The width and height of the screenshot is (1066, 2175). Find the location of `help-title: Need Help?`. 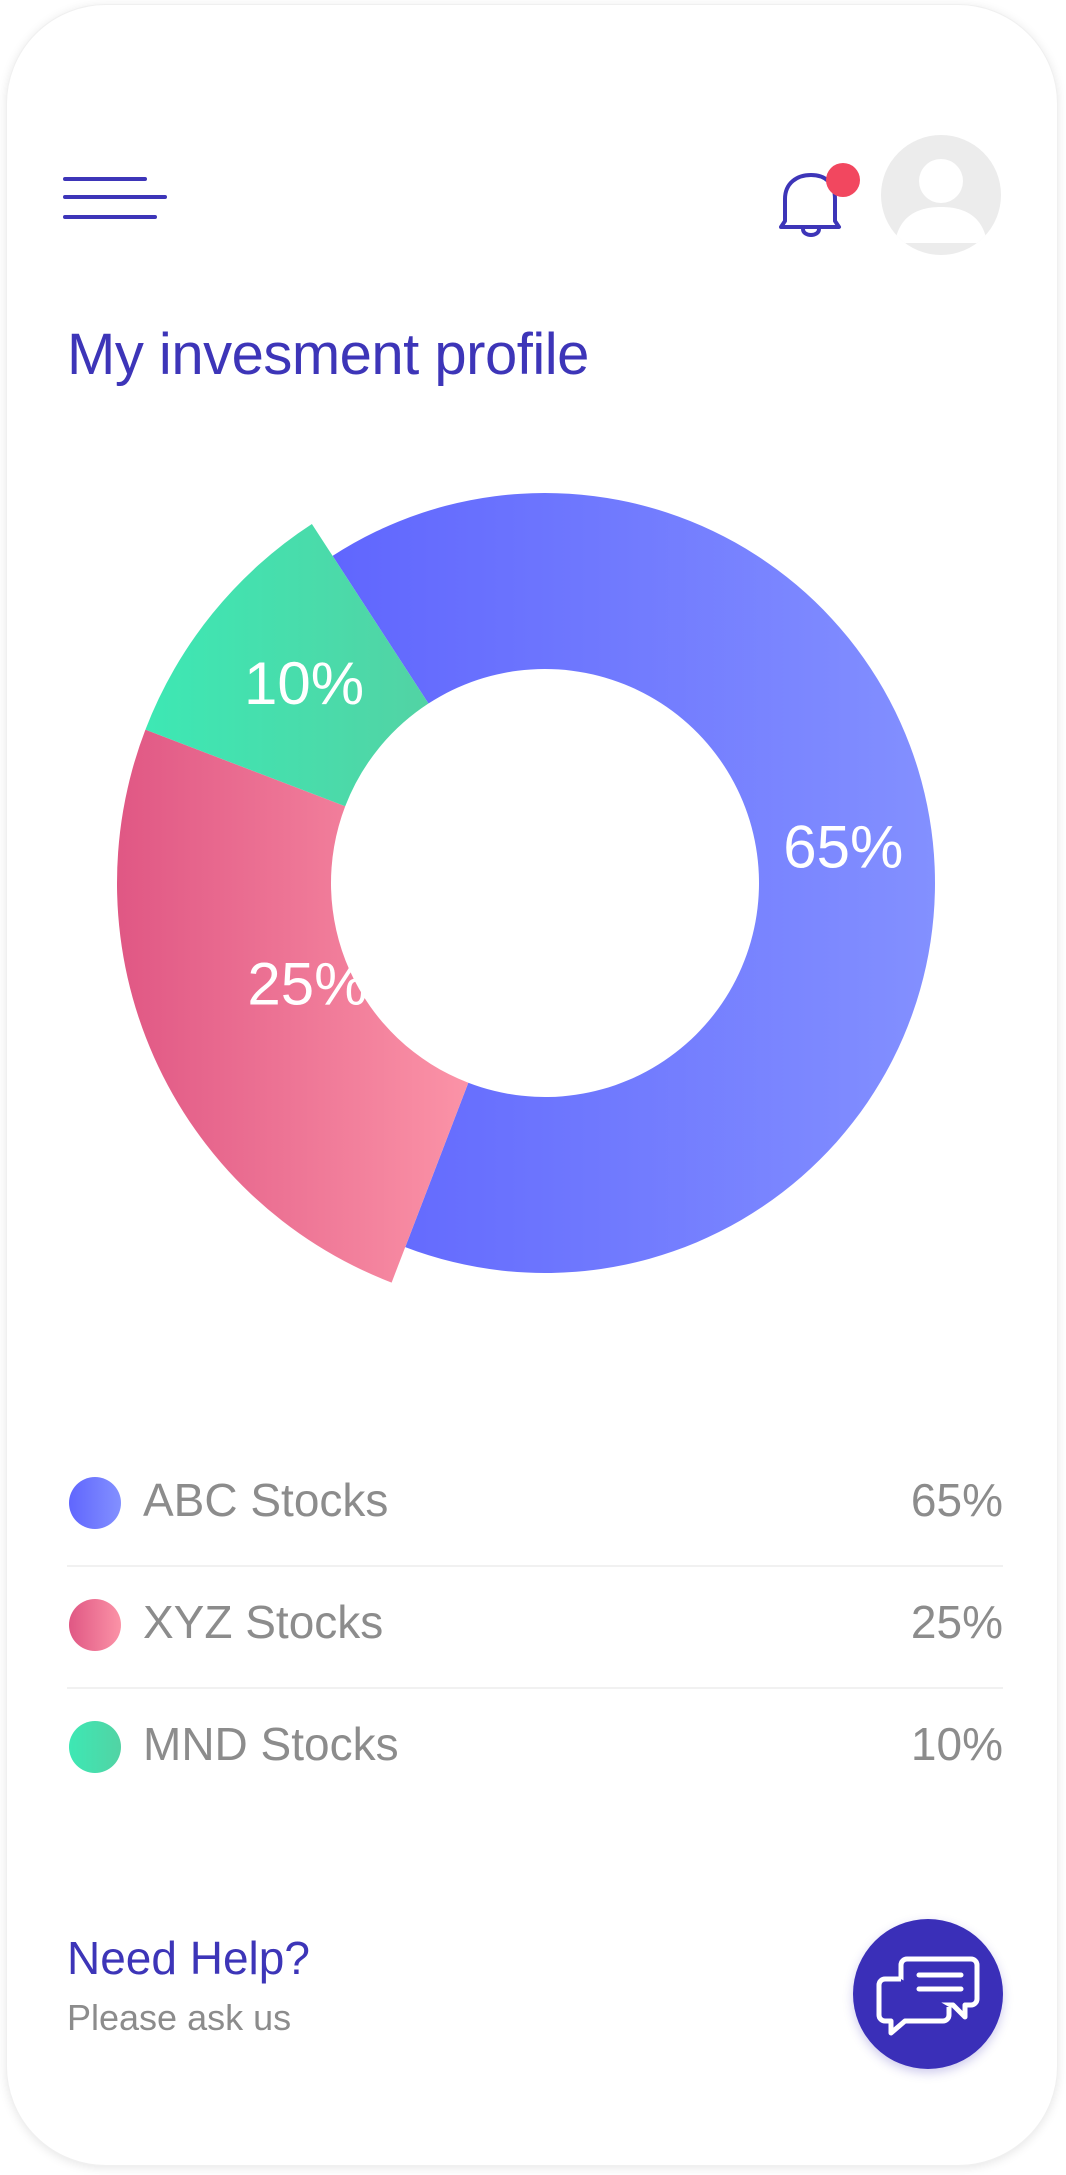

help-title: Need Help? is located at coordinates (188, 1958).